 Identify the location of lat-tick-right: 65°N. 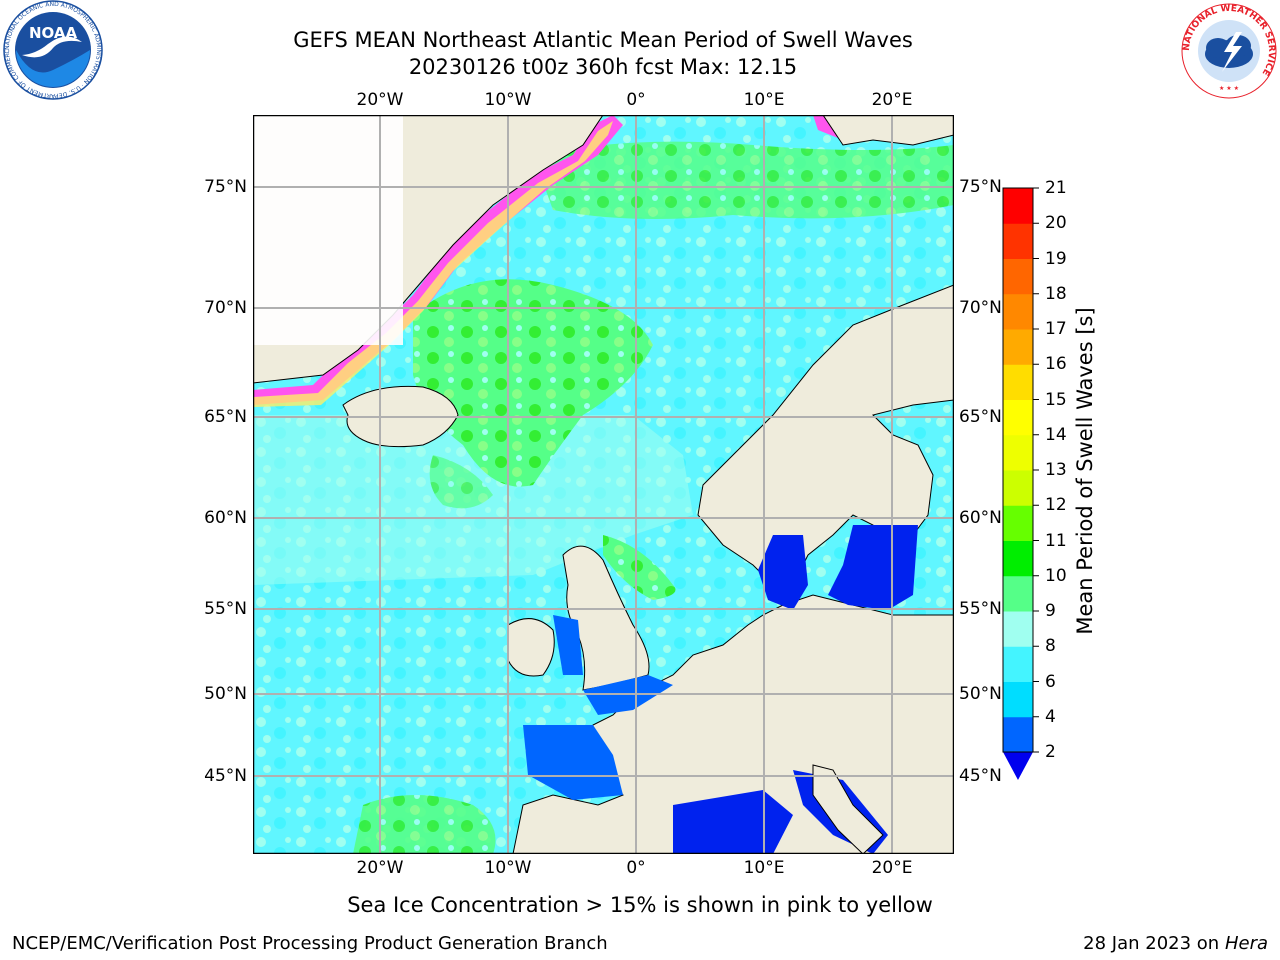
(980, 417).